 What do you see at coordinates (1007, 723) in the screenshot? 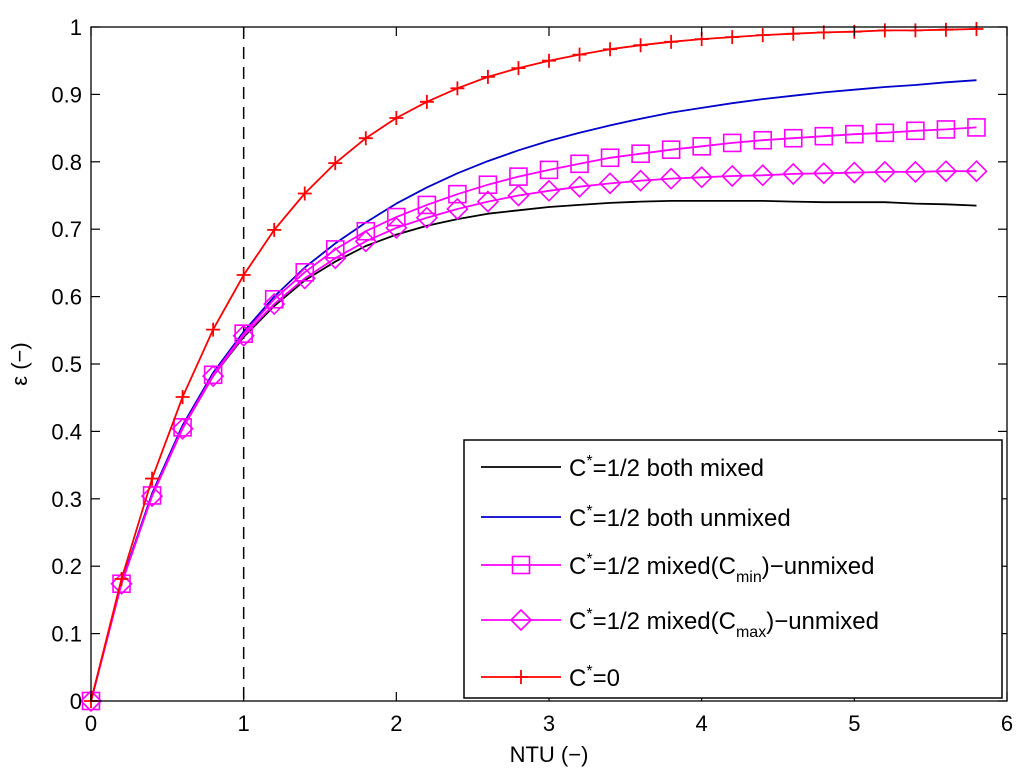
I see `x-tick-label: 6` at bounding box center [1007, 723].